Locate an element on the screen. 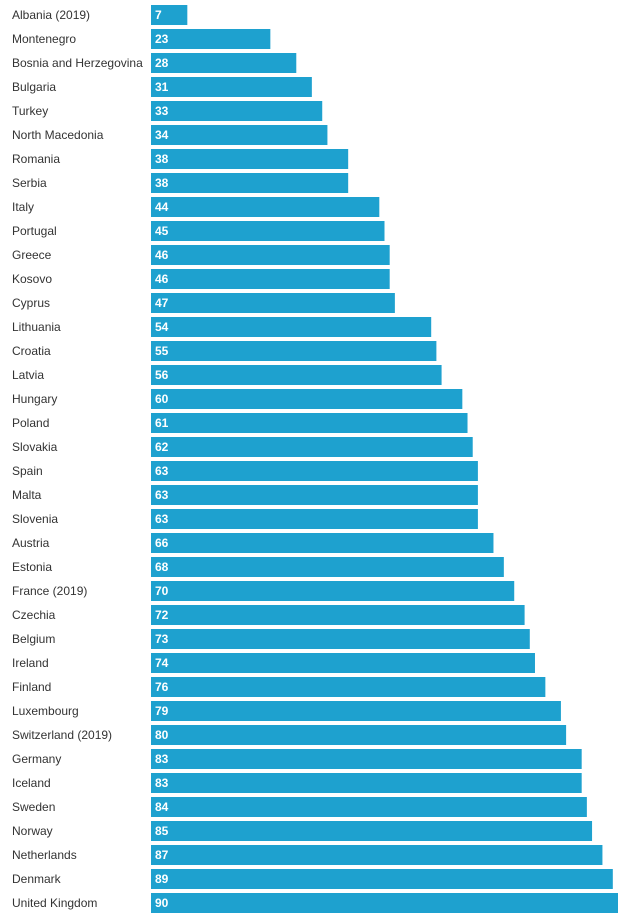 This screenshot has width=630, height=918. value-label: 62 is located at coordinates (162, 447).